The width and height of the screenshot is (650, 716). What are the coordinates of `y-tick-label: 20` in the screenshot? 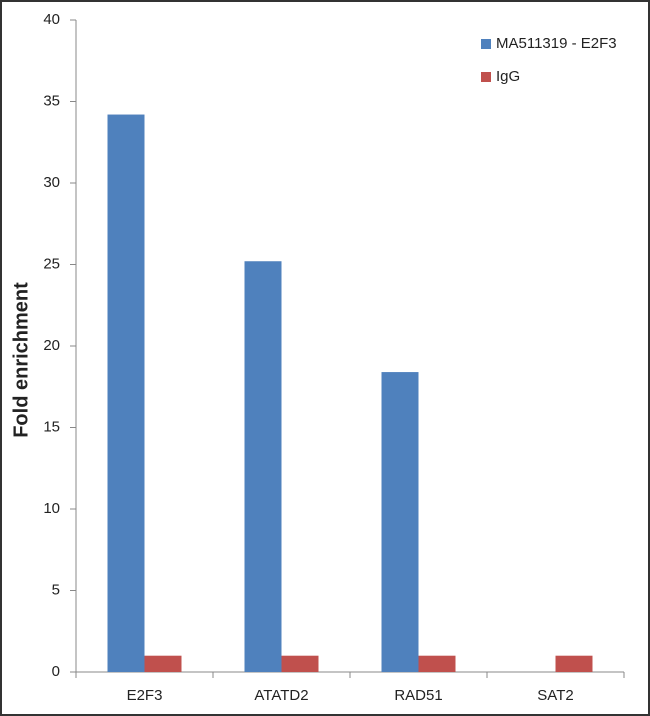 It's located at (51, 345).